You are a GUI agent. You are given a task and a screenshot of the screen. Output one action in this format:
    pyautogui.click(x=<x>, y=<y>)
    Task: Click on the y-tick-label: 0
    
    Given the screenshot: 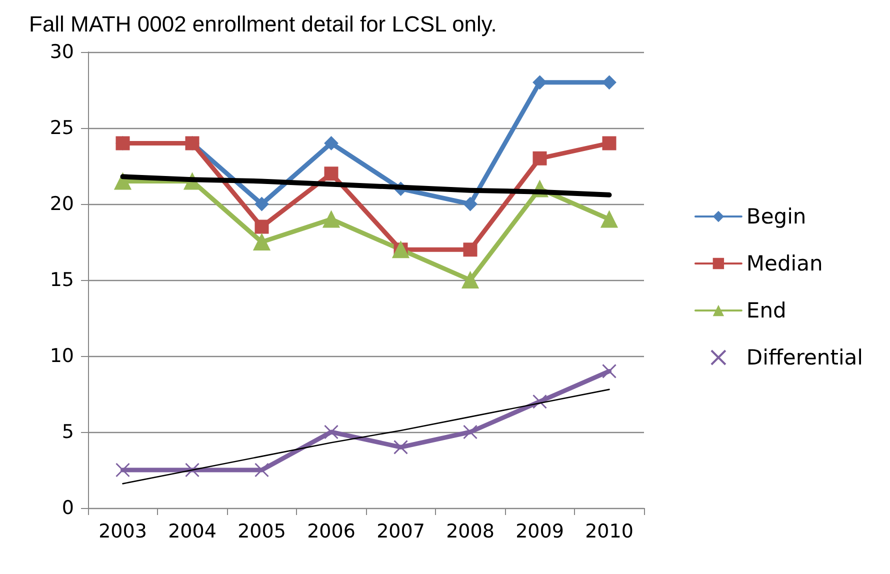 What is the action you would take?
    pyautogui.click(x=68, y=508)
    